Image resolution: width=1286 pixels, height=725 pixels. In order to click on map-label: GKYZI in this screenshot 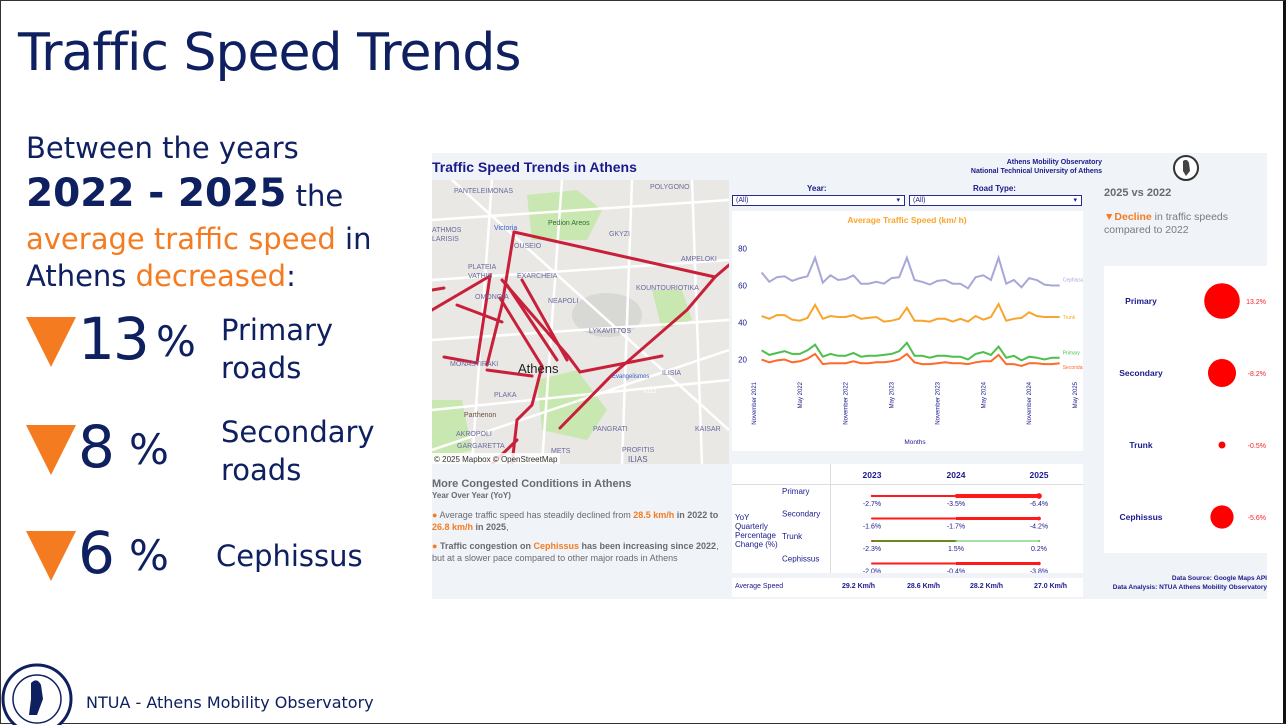, I will do `click(619, 234)`.